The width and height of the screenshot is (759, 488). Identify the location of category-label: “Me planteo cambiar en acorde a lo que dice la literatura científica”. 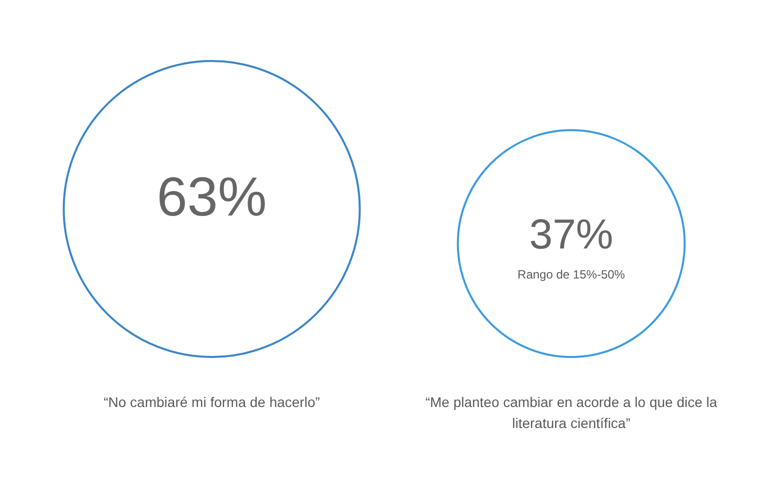
(571, 412).